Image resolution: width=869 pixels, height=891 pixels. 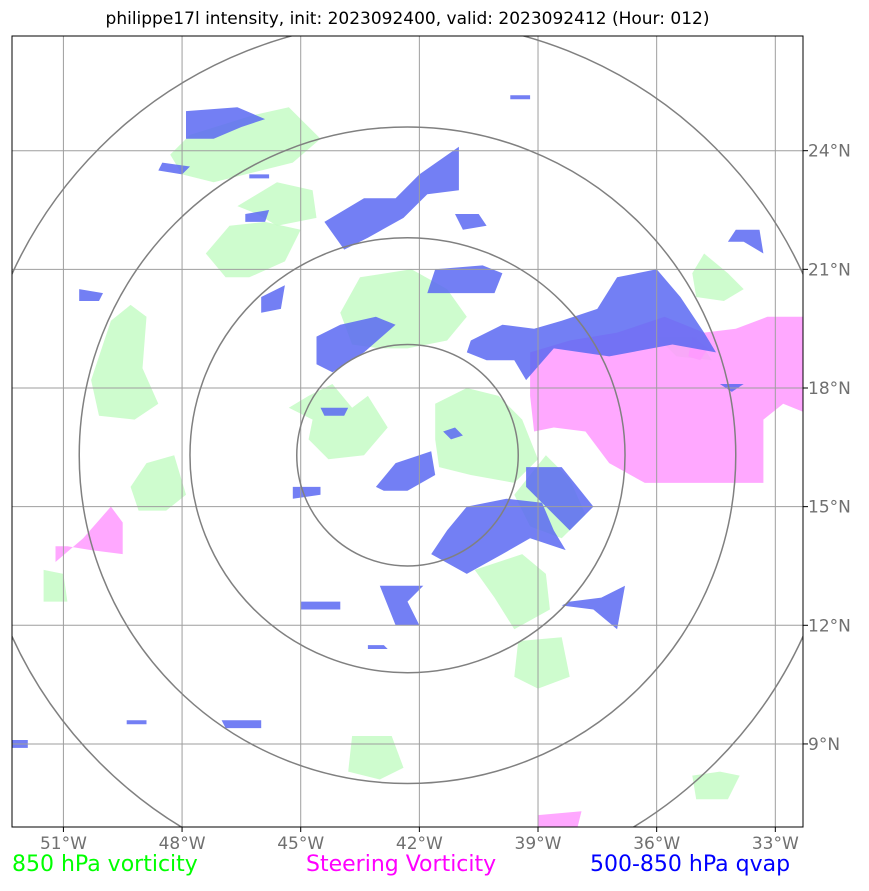 What do you see at coordinates (105, 864) in the screenshot?
I see `legend-850-hpa-vorticity: 850 hPa vorticity` at bounding box center [105, 864].